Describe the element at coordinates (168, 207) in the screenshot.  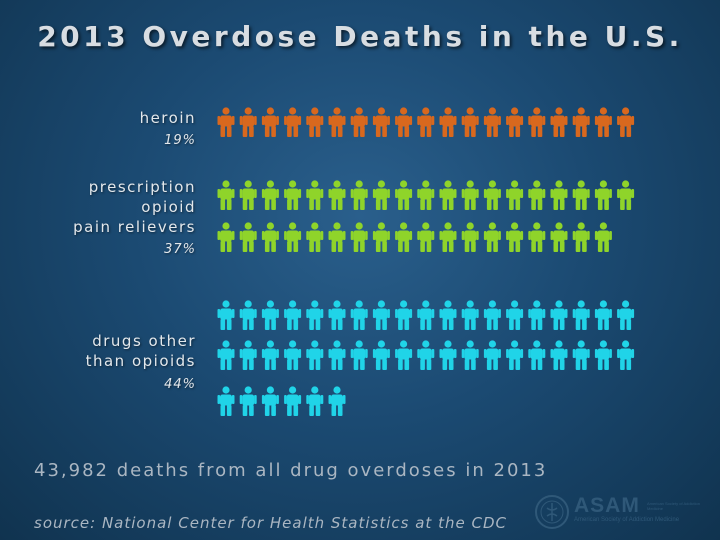
I see `prescription-label-line-2: opioid` at that location.